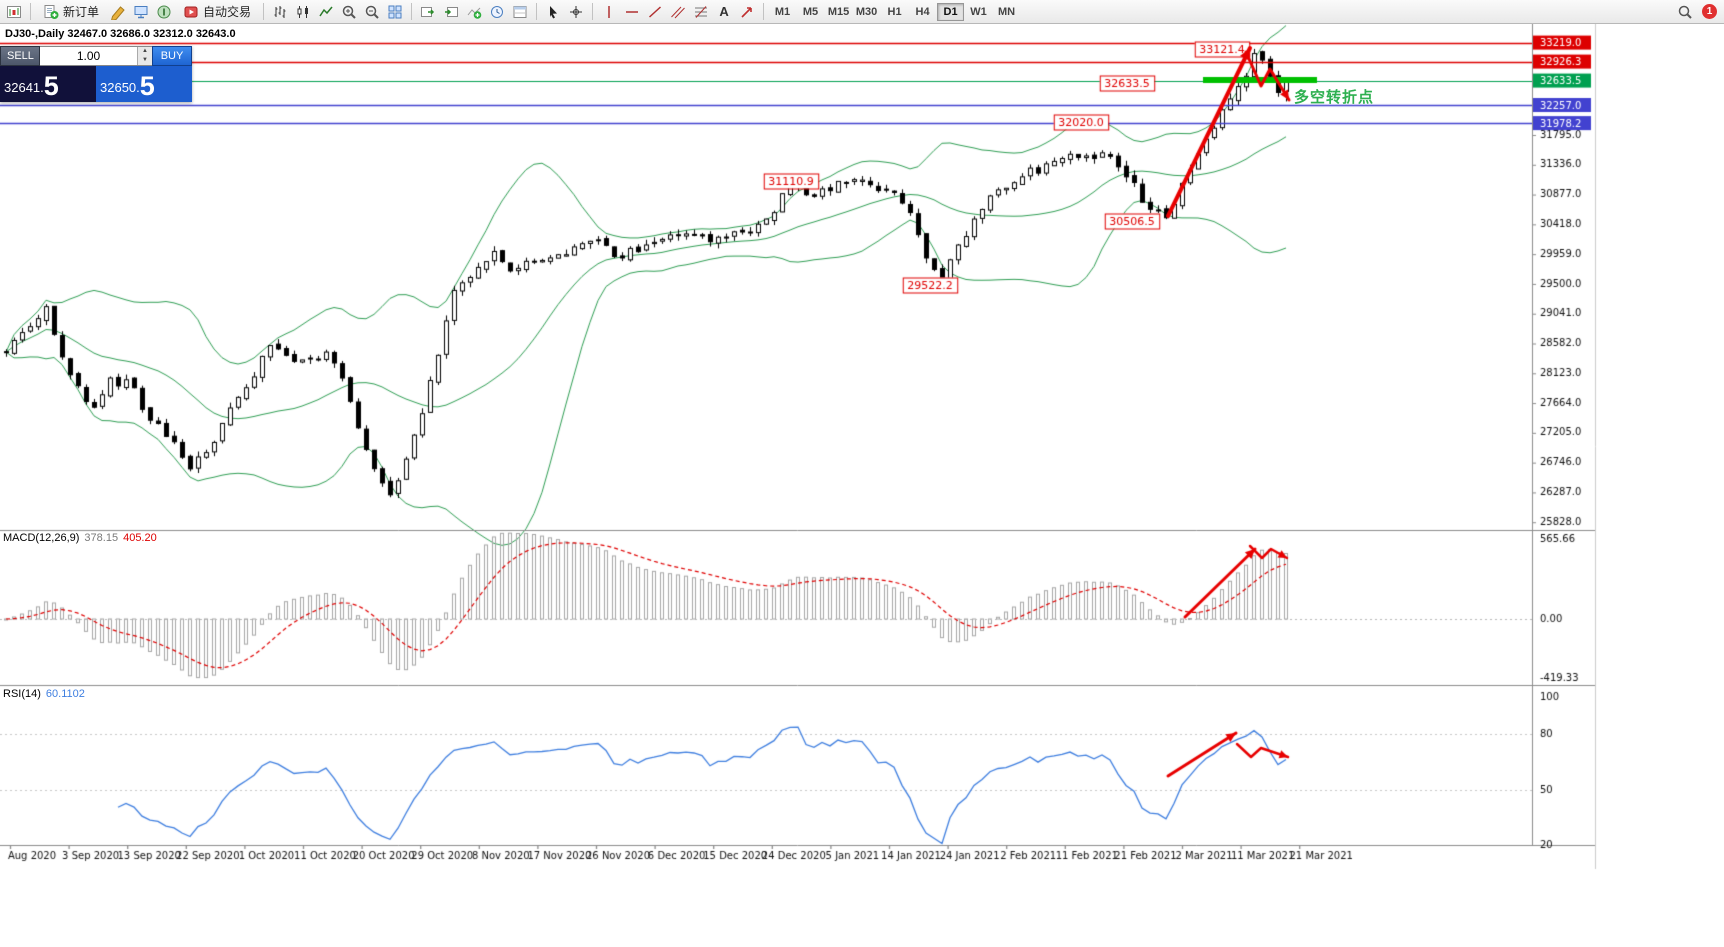  I want to click on vertical-line-icon, so click(609, 11).